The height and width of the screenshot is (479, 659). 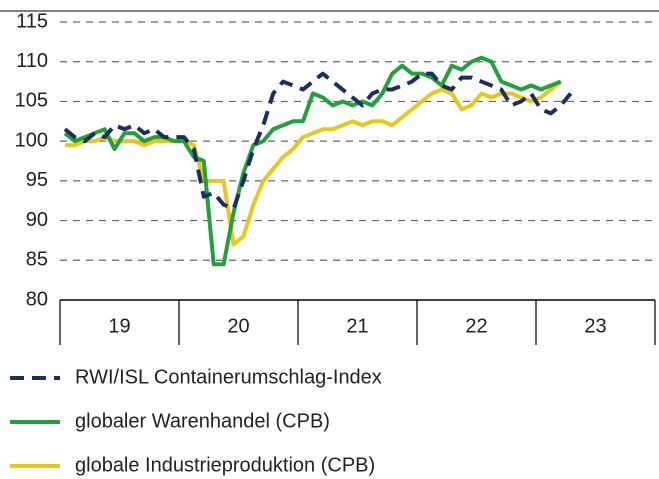 What do you see at coordinates (32, 61) in the screenshot?
I see `y-tick-label: 110` at bounding box center [32, 61].